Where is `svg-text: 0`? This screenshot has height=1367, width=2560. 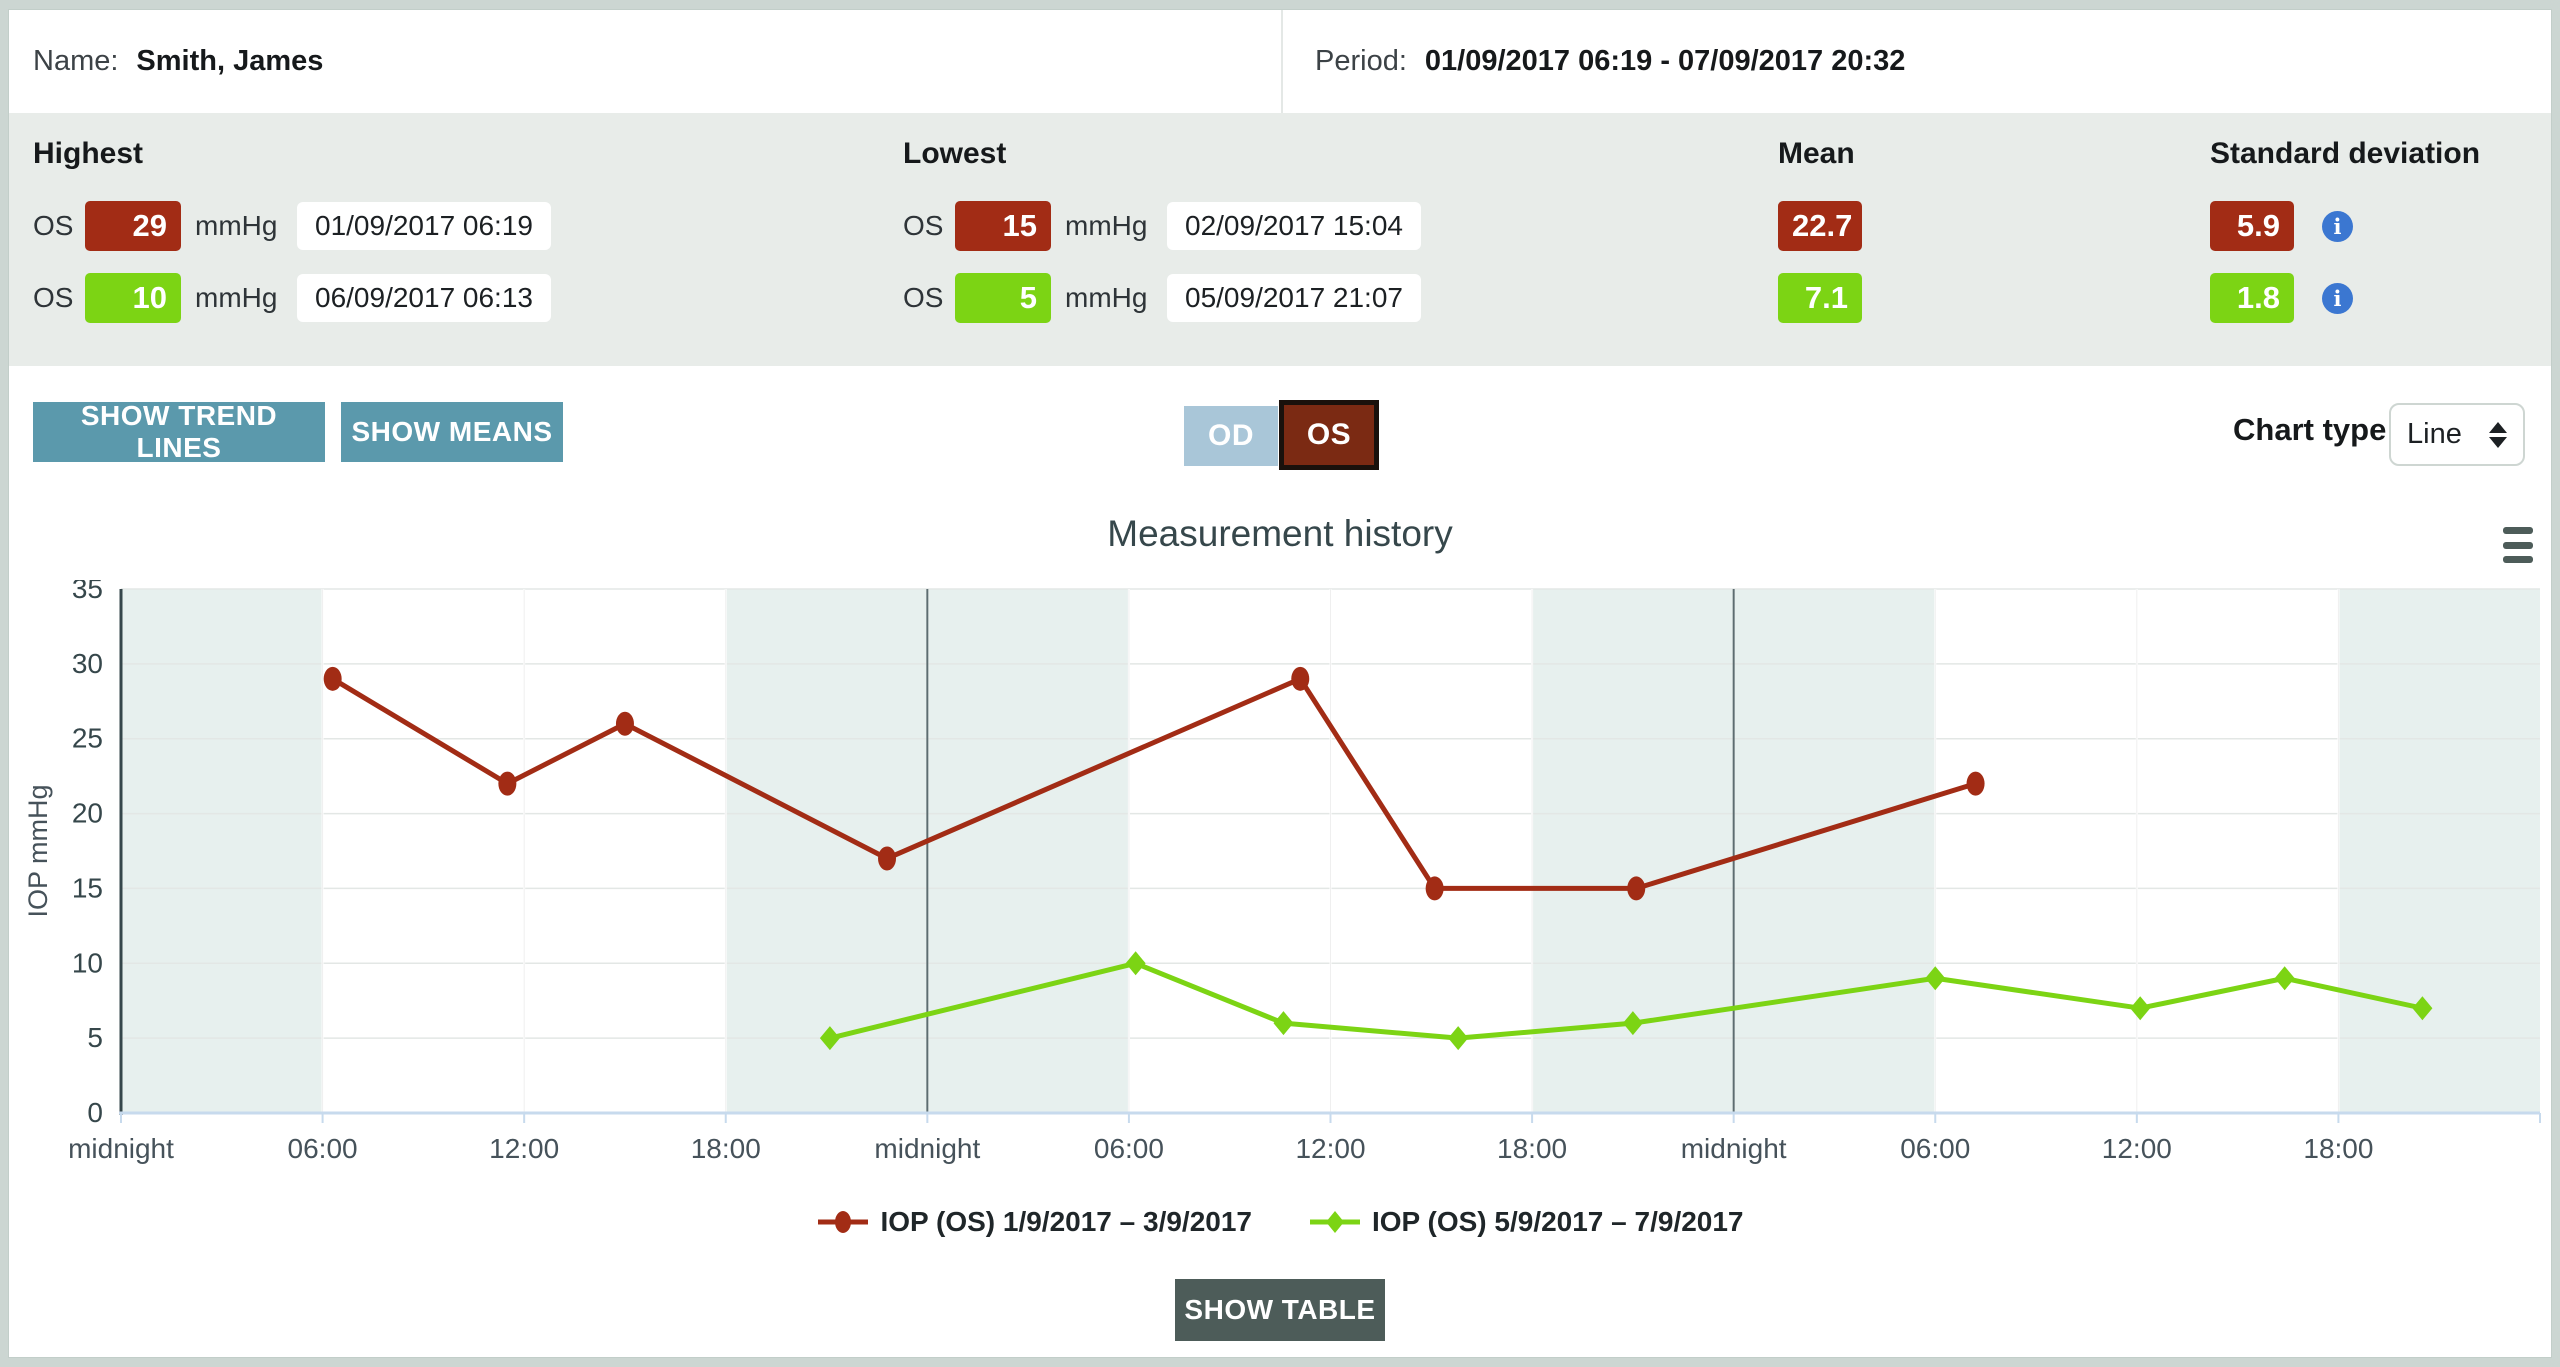 svg-text: 0 is located at coordinates (95, 1112).